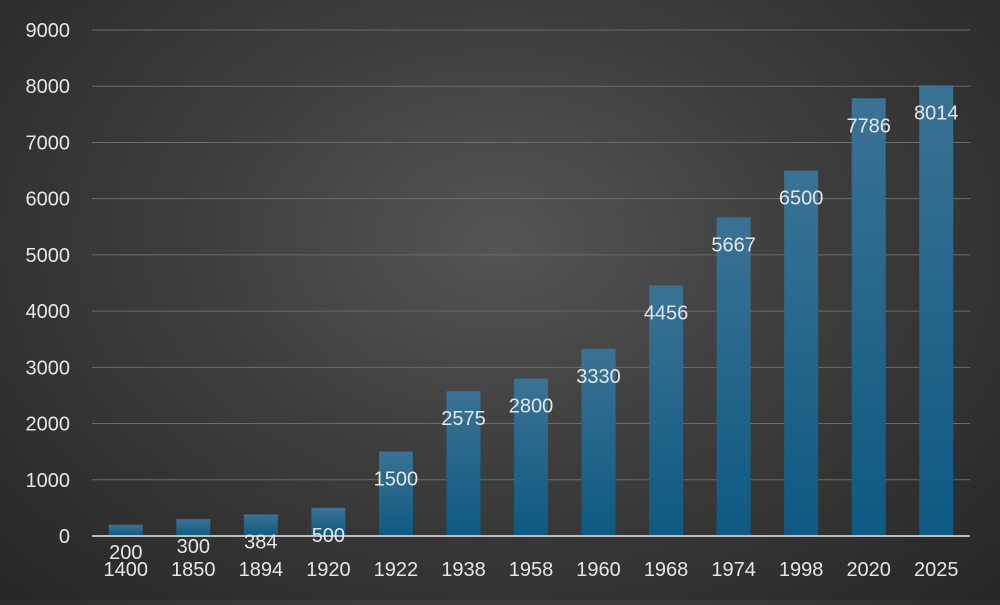 The width and height of the screenshot is (1000, 605). I want to click on data-label: 2575, so click(463, 419).